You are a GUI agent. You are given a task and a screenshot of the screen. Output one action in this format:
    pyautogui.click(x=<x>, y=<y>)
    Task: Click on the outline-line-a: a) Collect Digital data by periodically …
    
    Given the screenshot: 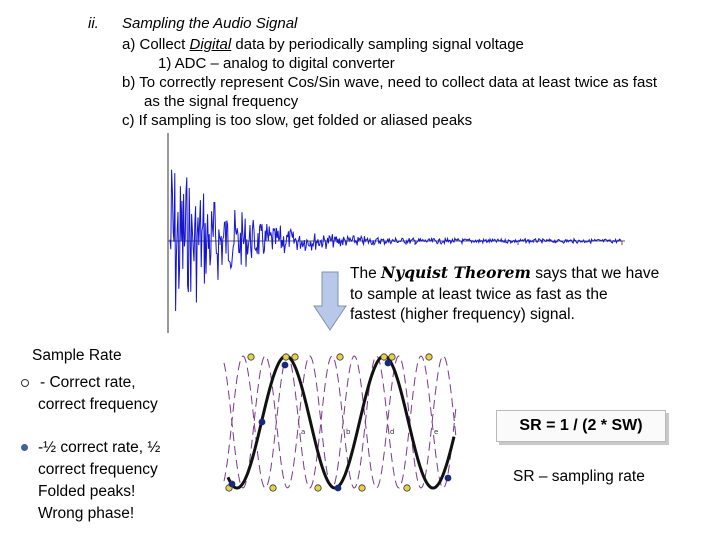 What is the action you would take?
    pyautogui.click(x=323, y=45)
    